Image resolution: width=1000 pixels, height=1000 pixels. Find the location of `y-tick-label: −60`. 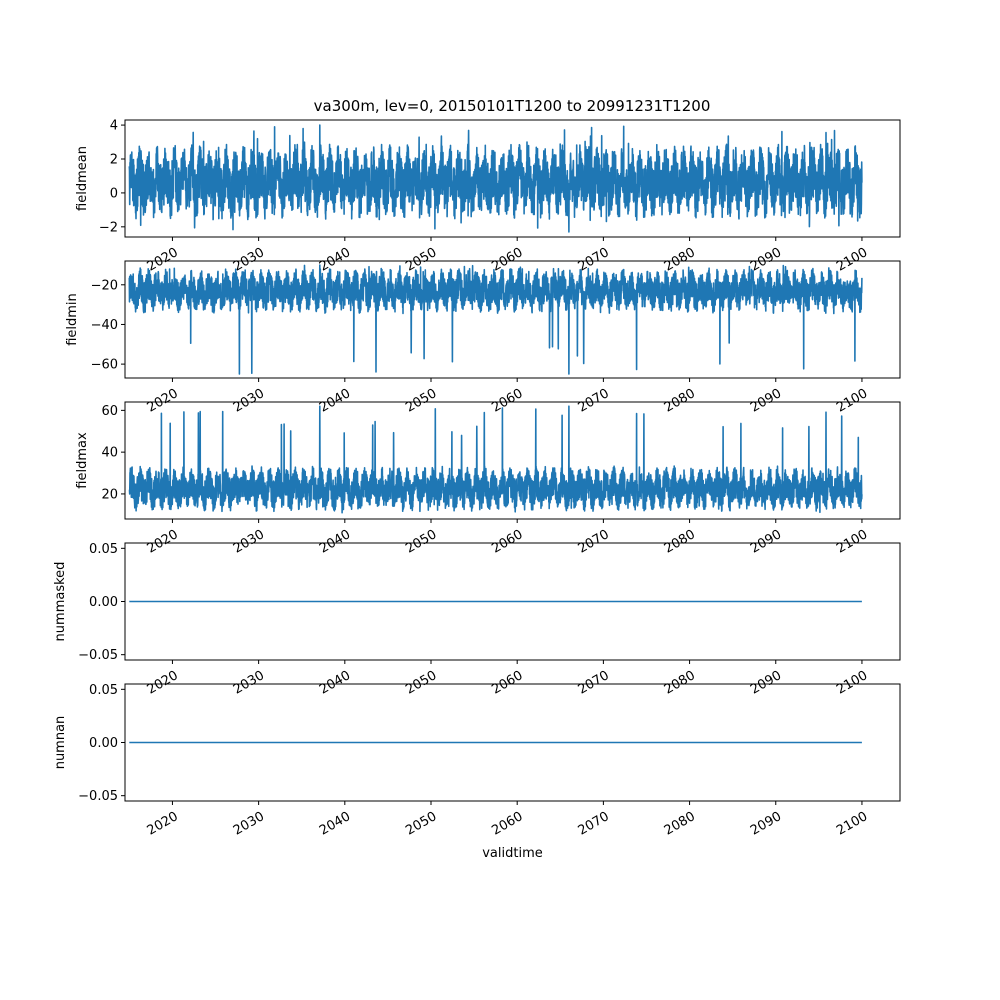

y-tick-label: −60 is located at coordinates (104, 365).